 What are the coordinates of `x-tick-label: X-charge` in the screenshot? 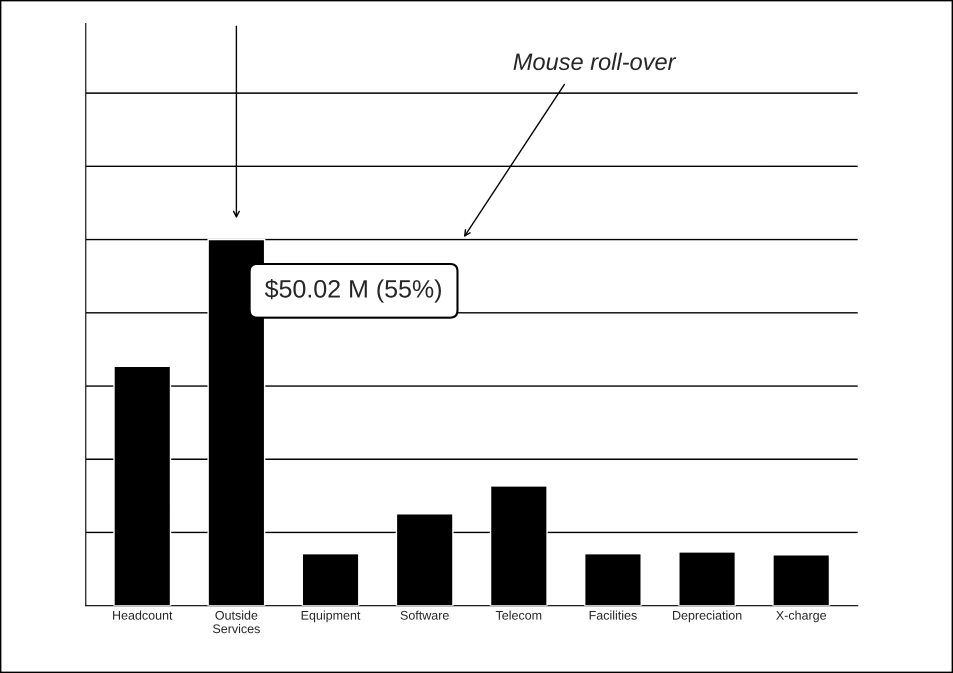 It's located at (801, 616).